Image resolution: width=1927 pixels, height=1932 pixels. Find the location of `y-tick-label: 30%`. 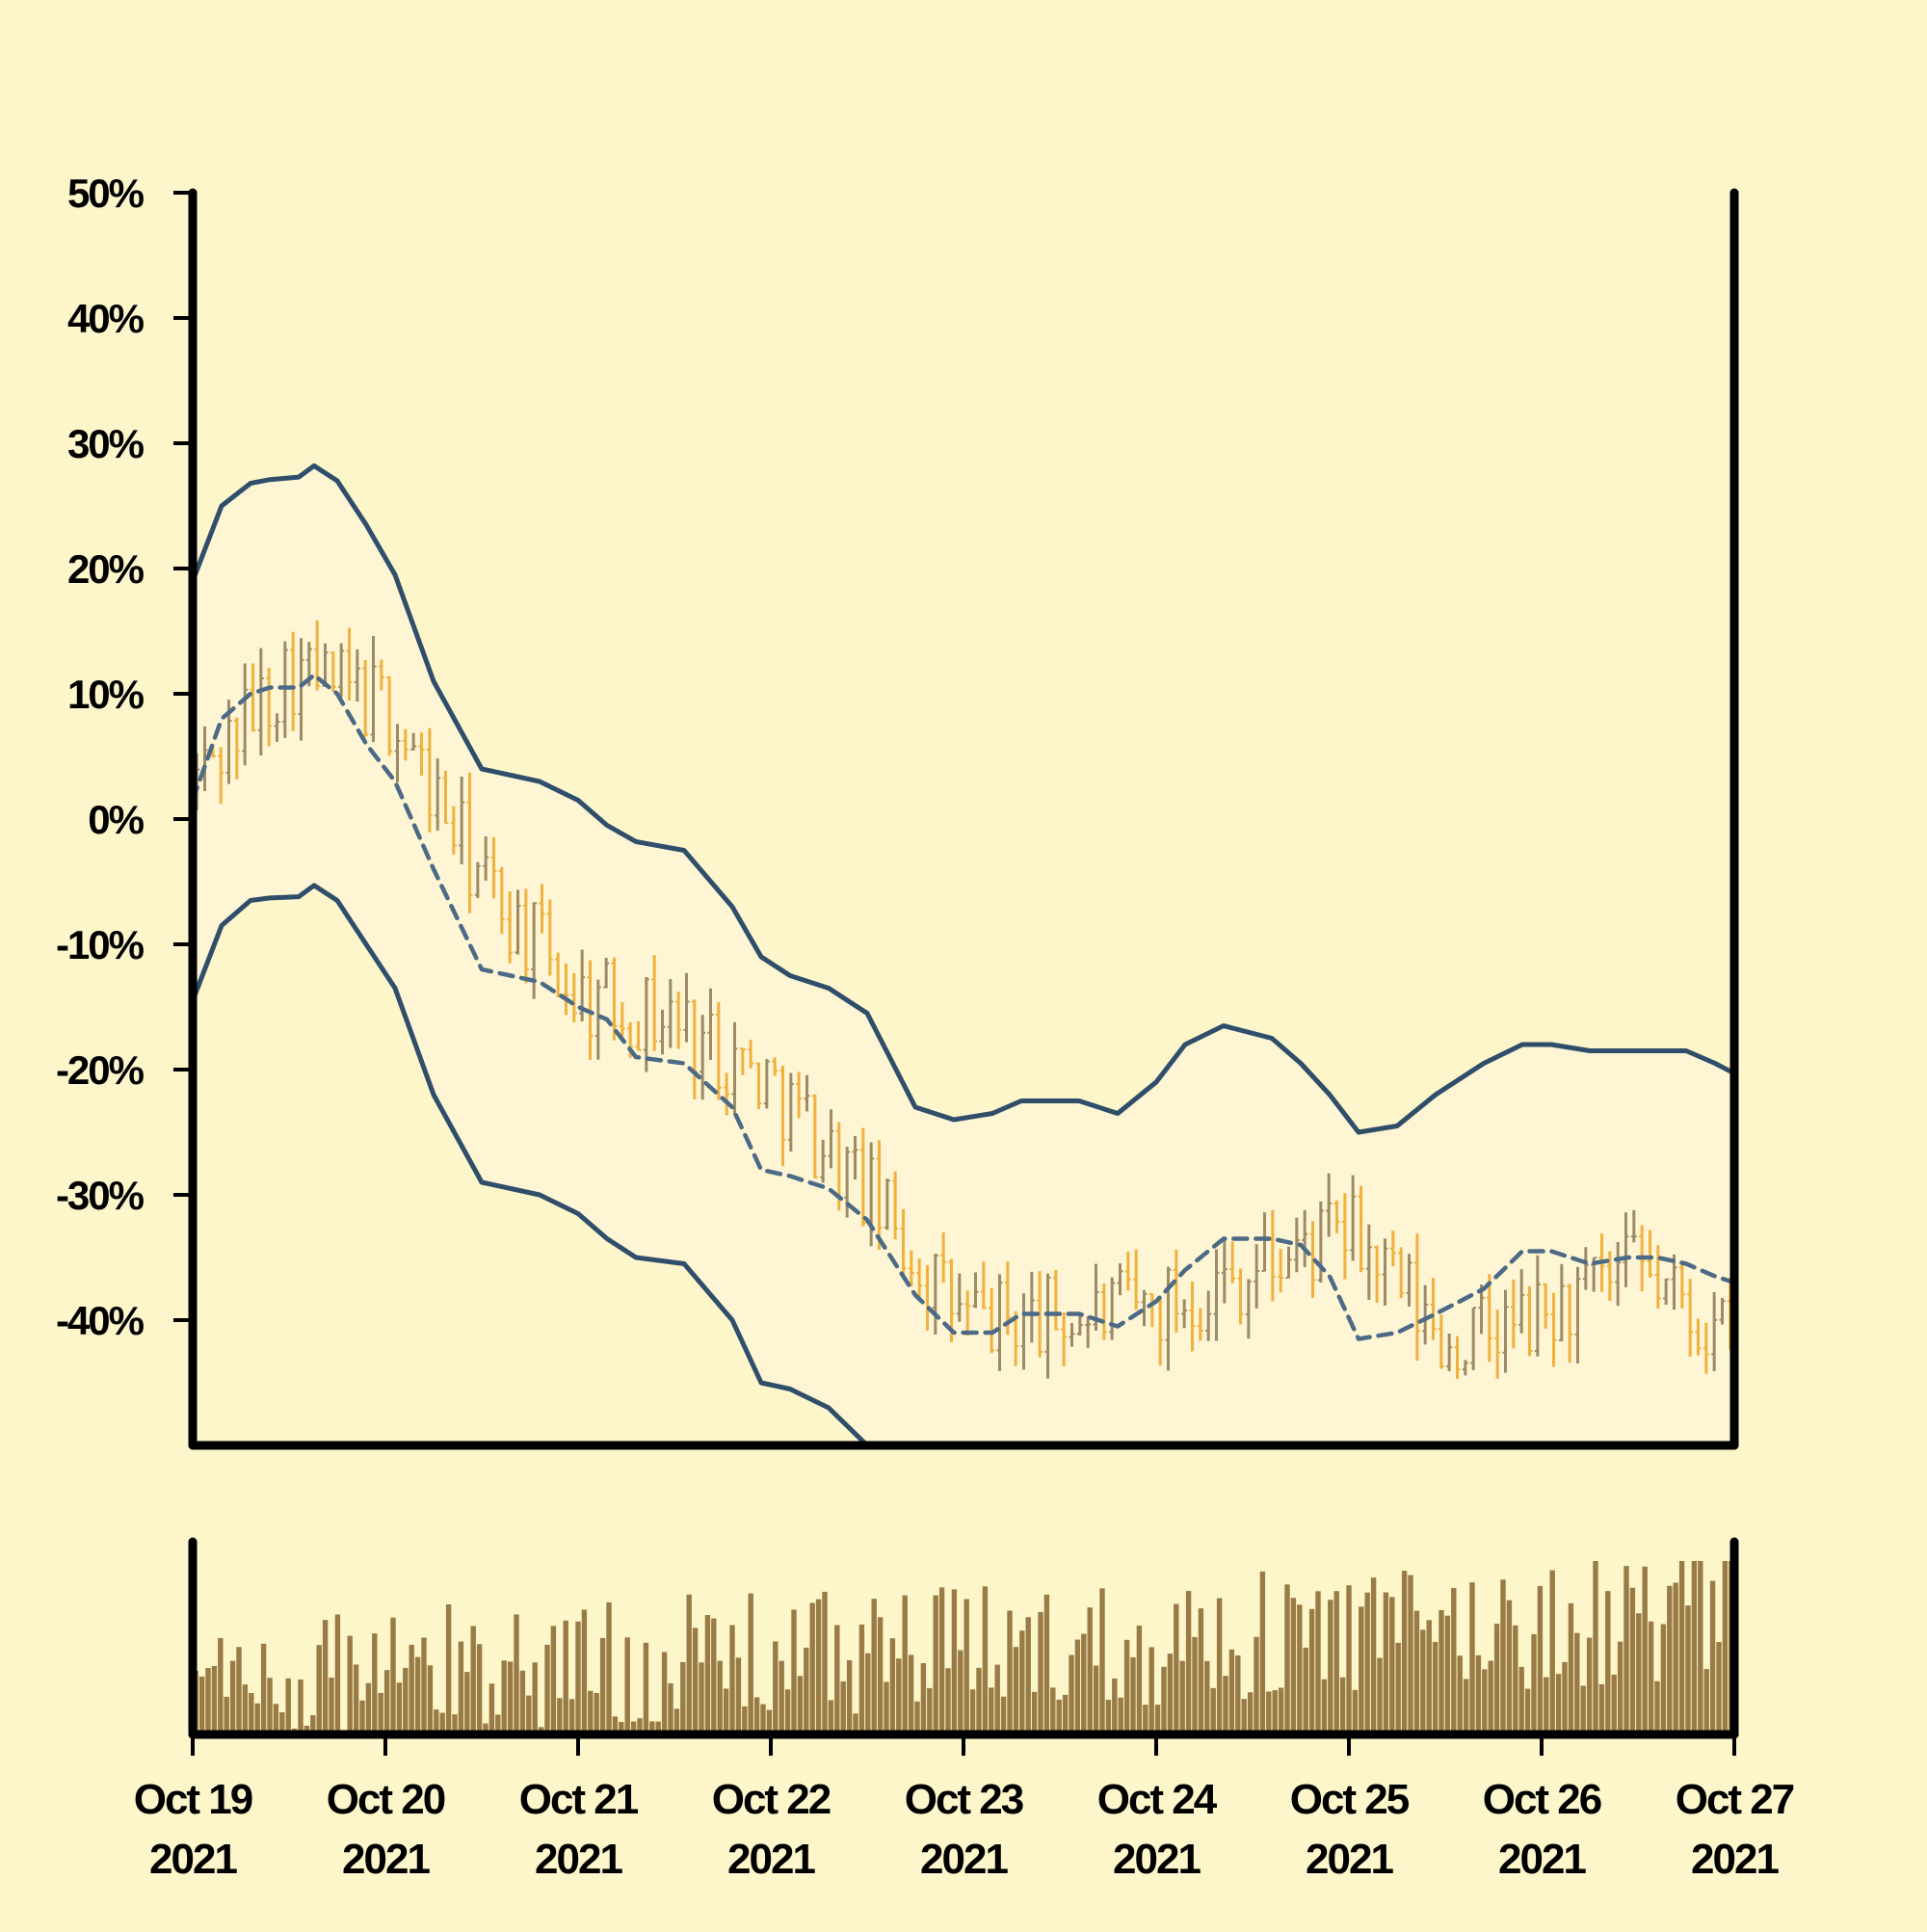

y-tick-label: 30% is located at coordinates (106, 443).